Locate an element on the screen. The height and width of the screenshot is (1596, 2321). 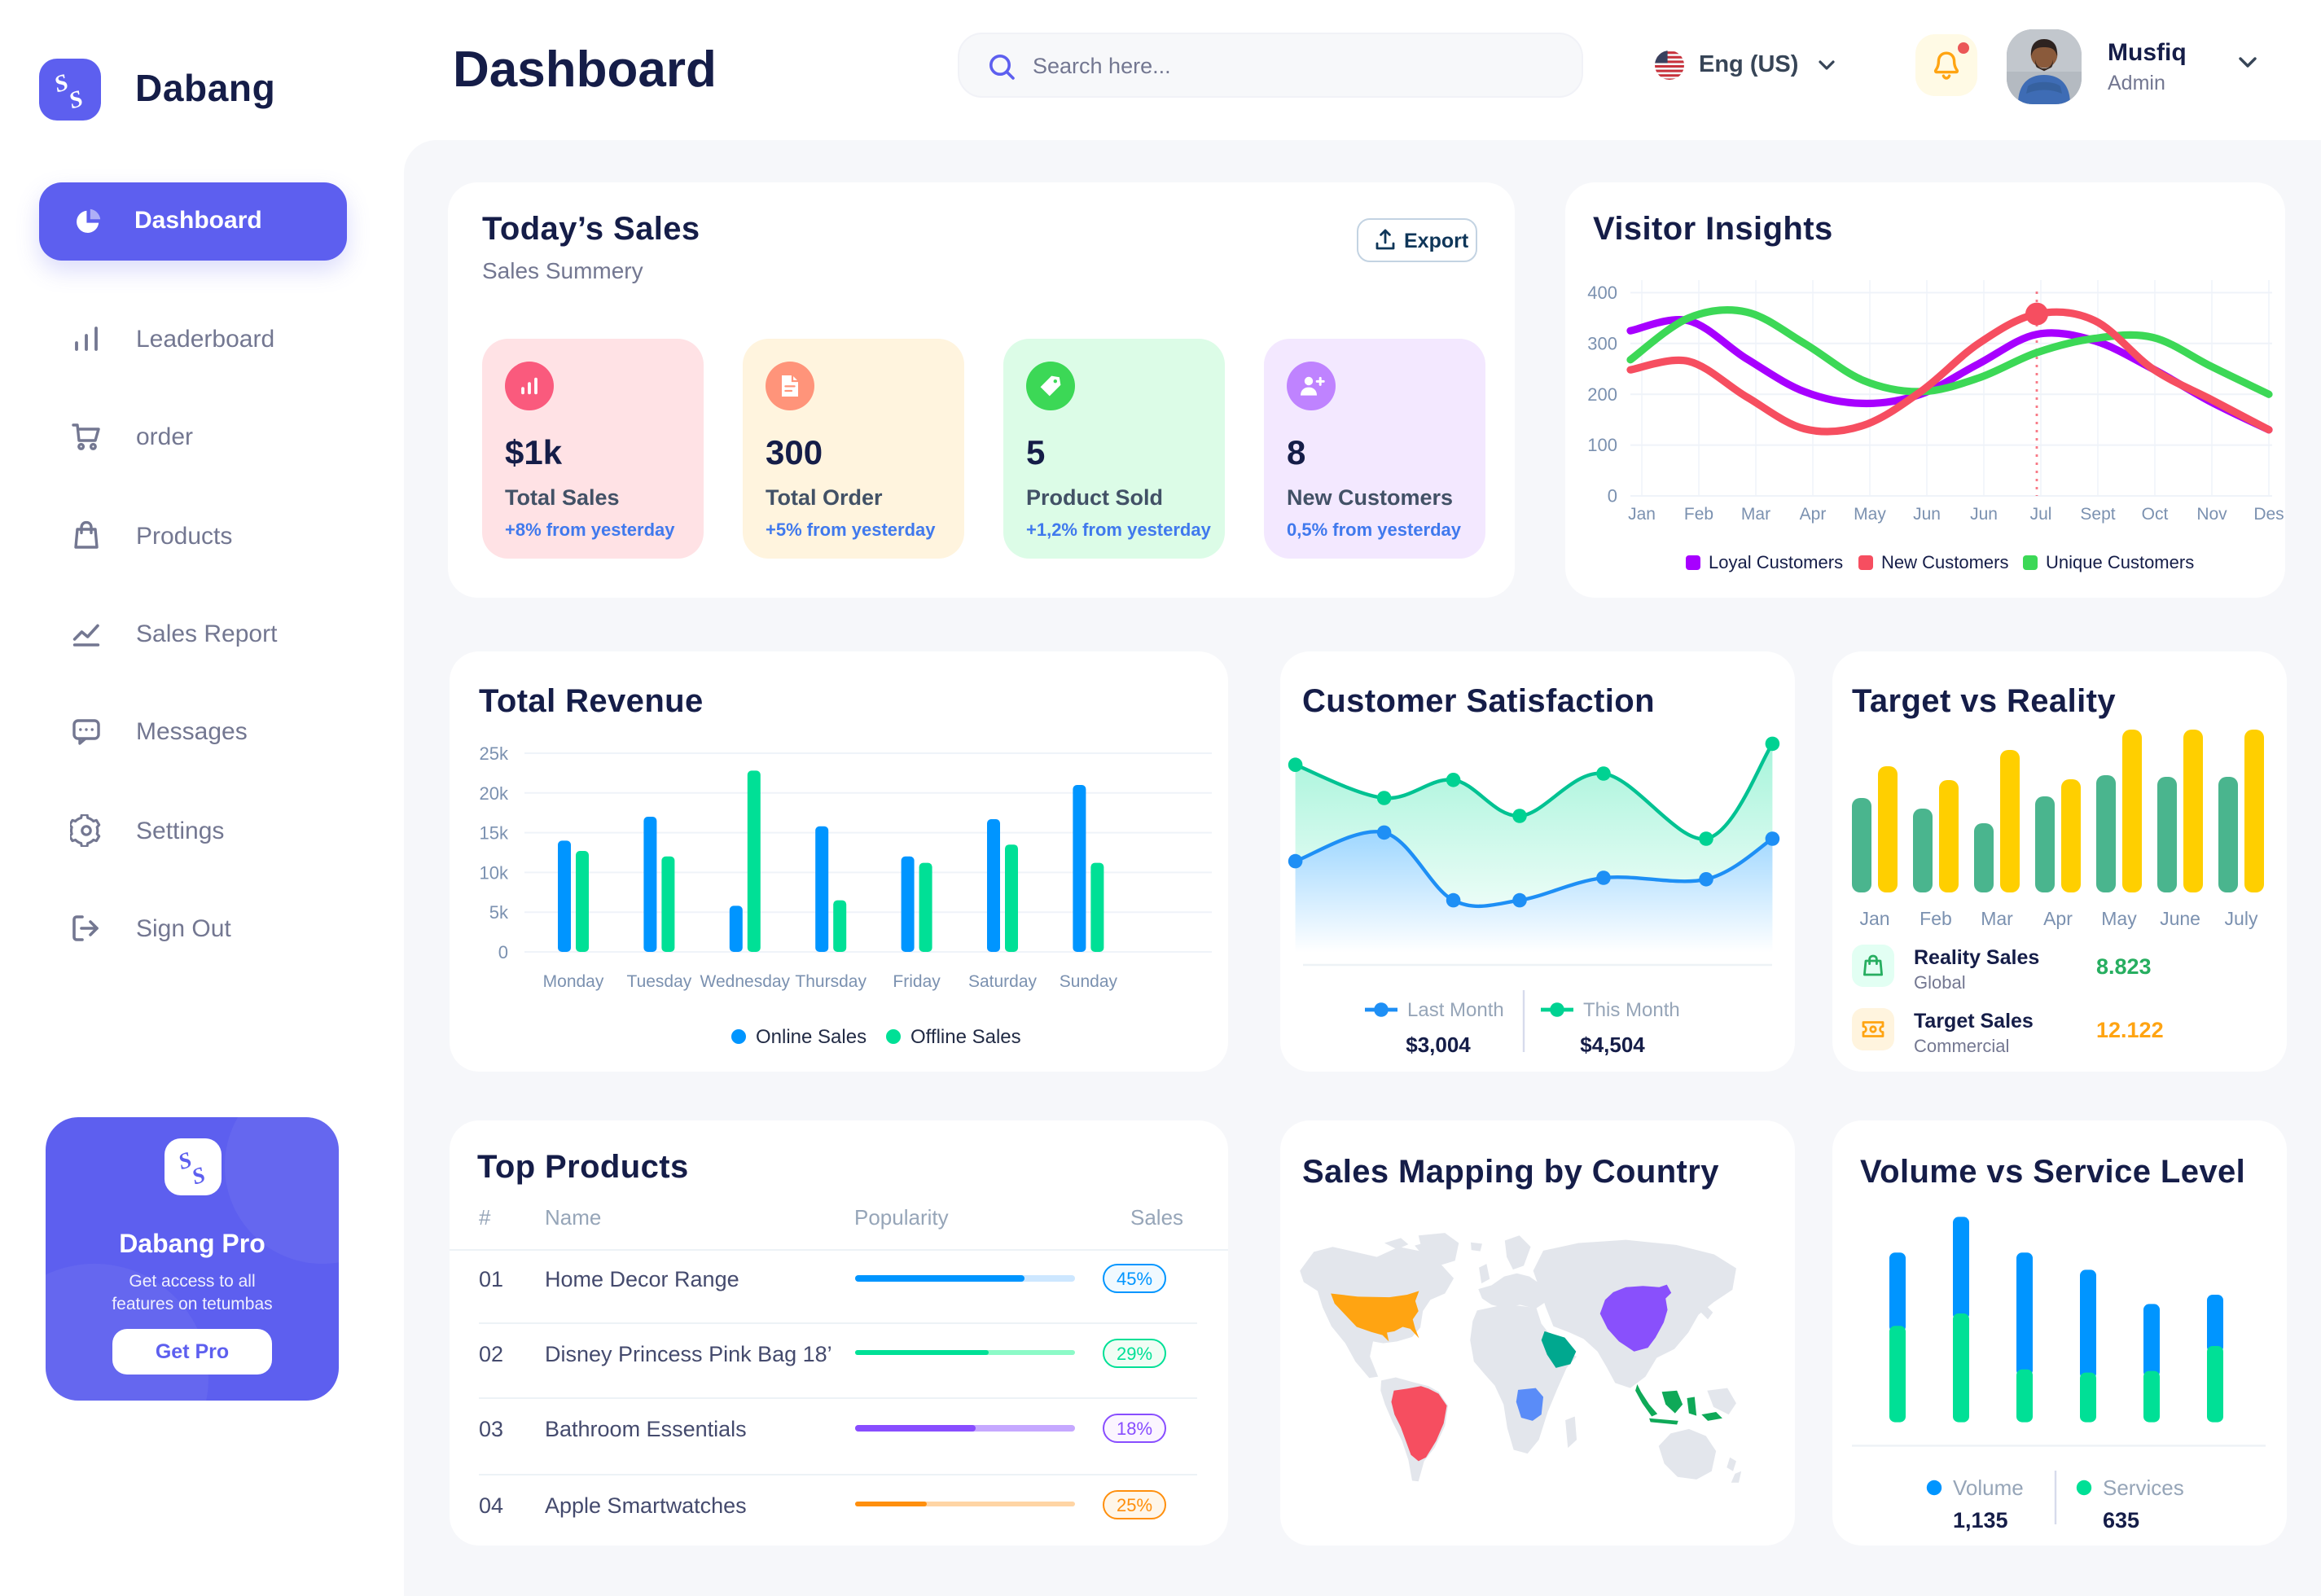
svg-text: Wednesday is located at coordinates (745, 982).